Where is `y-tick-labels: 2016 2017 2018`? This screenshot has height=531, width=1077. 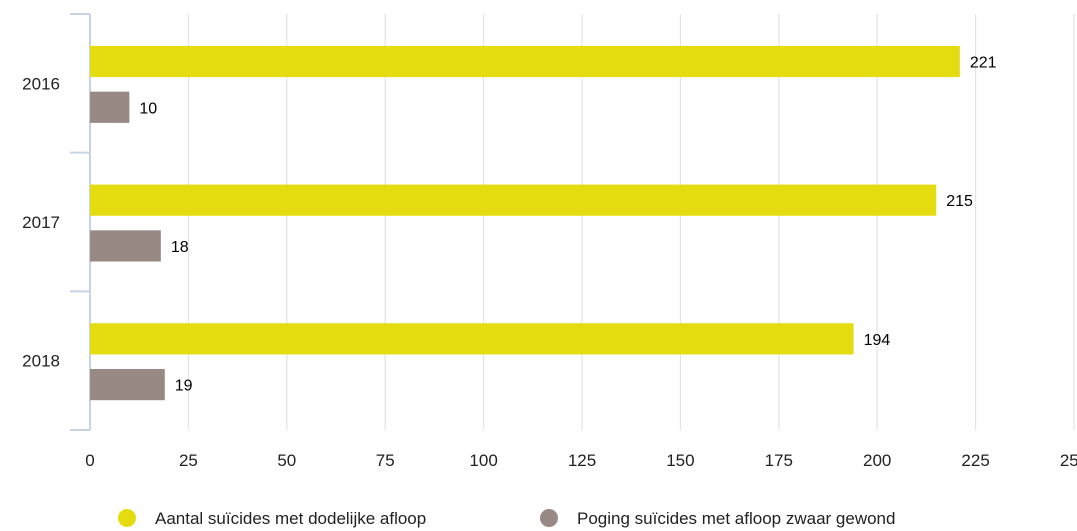 y-tick-labels: 2016 2017 2018 is located at coordinates (41, 222).